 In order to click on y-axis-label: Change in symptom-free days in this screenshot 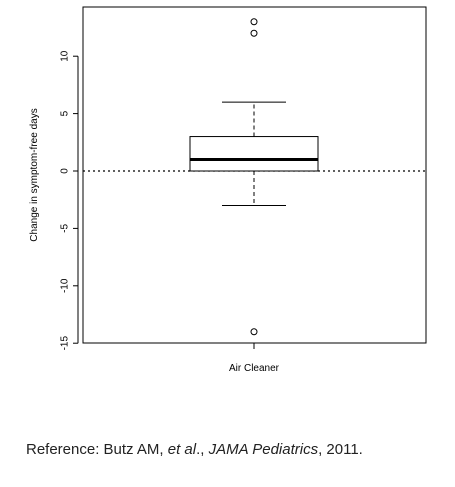, I will do `click(34, 174)`.